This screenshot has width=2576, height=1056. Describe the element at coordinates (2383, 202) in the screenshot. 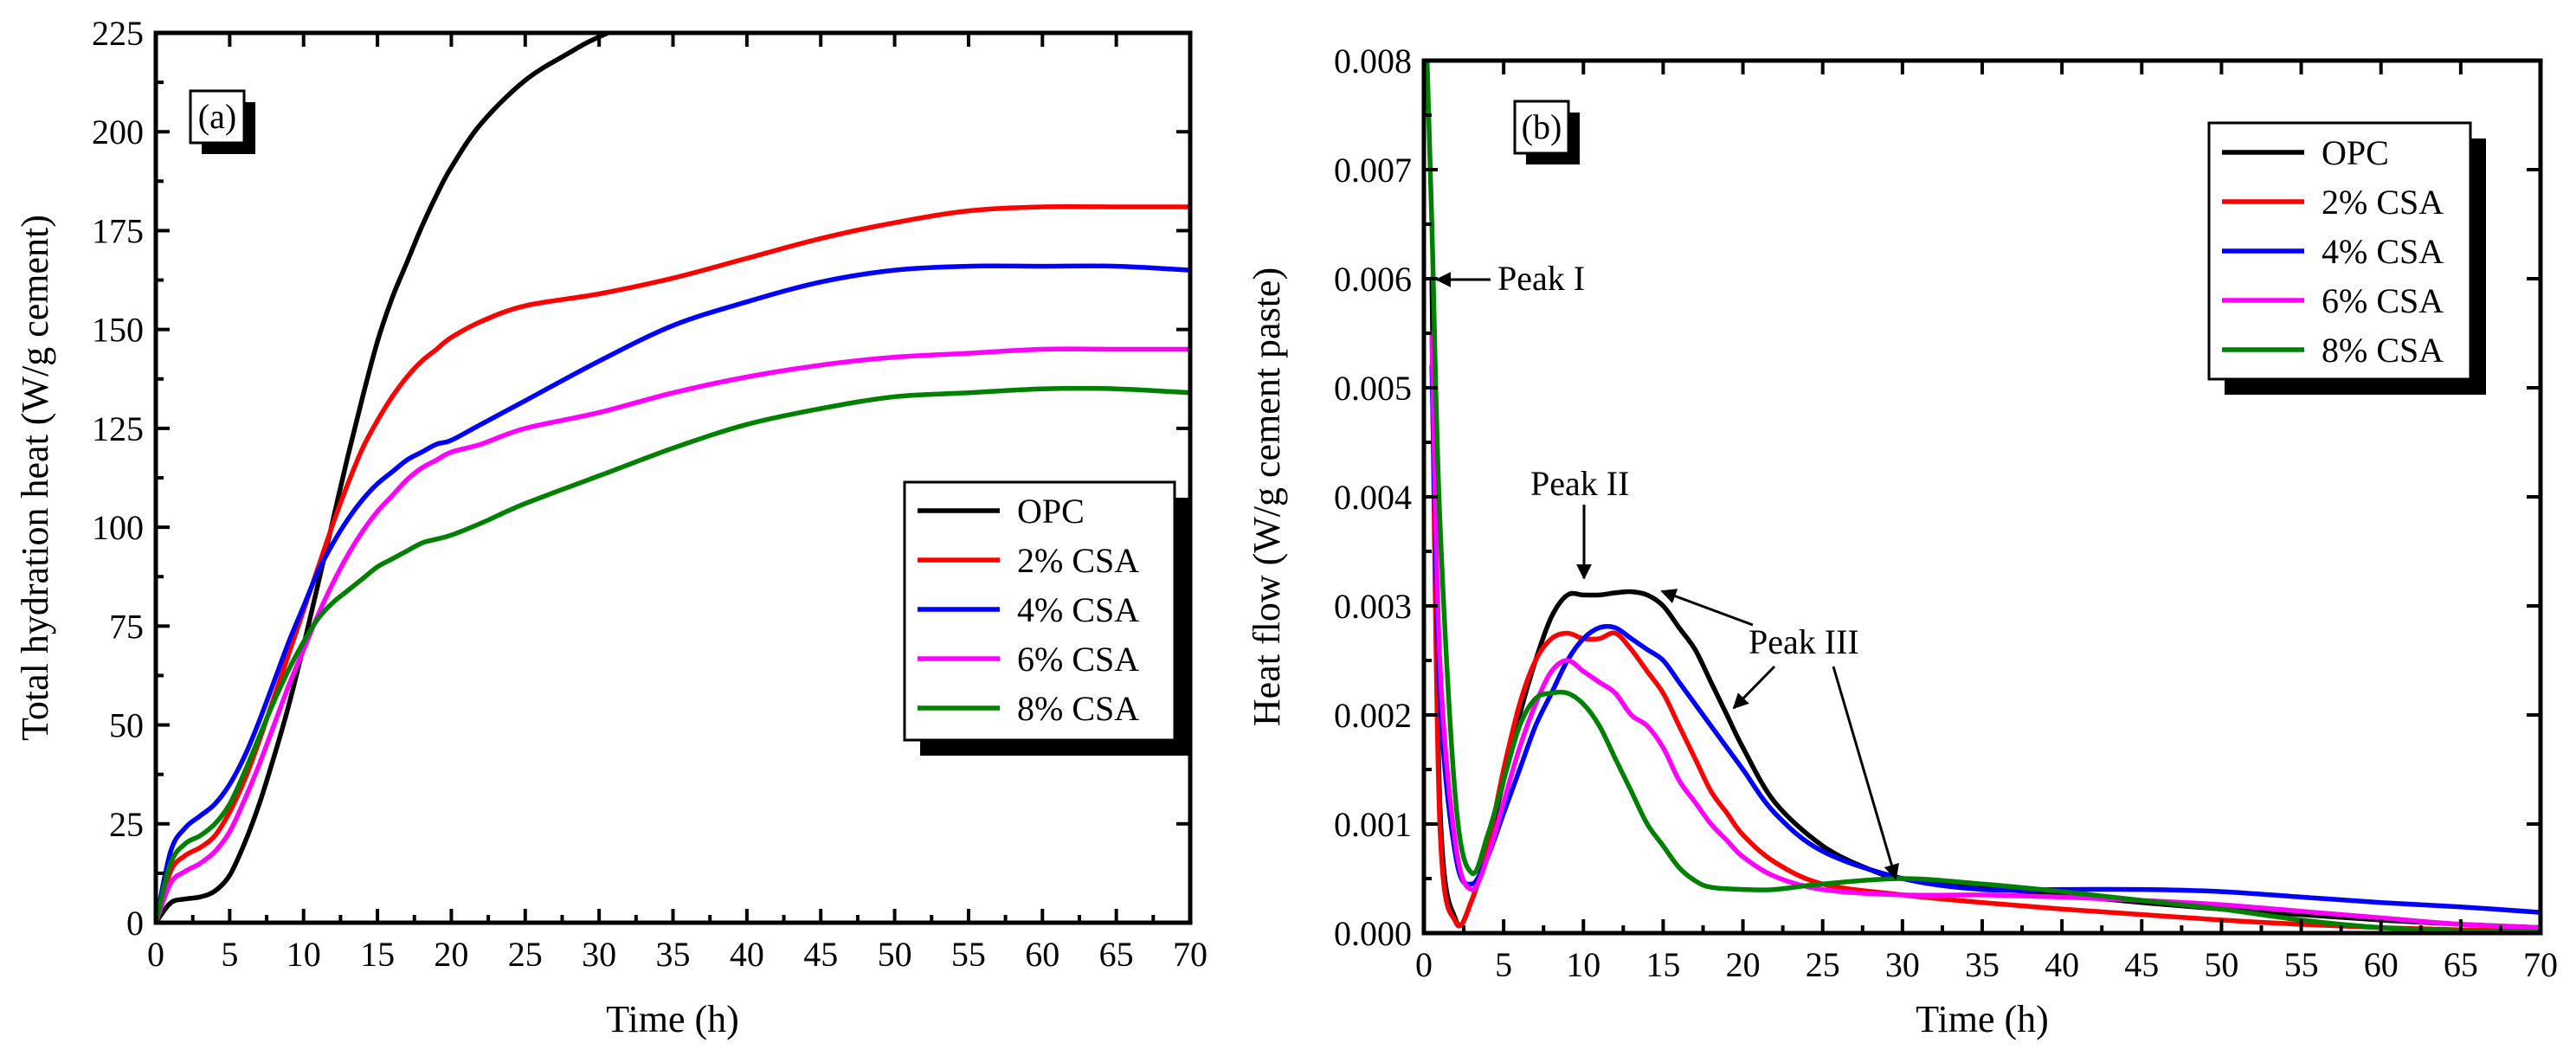

I see `legend-label-b-1: 2% CSA` at that location.